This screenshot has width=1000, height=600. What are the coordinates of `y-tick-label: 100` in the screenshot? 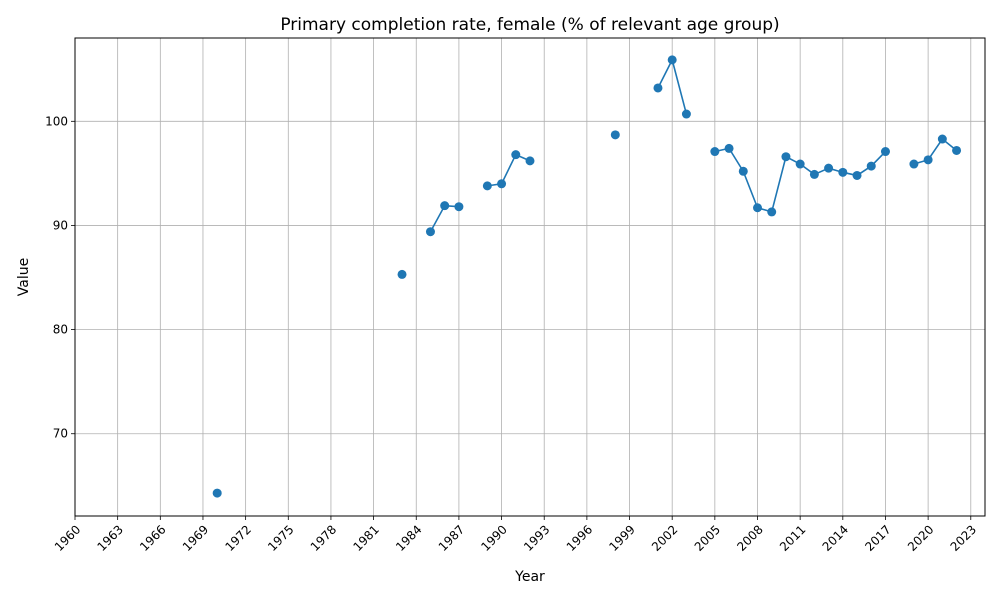 It's located at (56, 121).